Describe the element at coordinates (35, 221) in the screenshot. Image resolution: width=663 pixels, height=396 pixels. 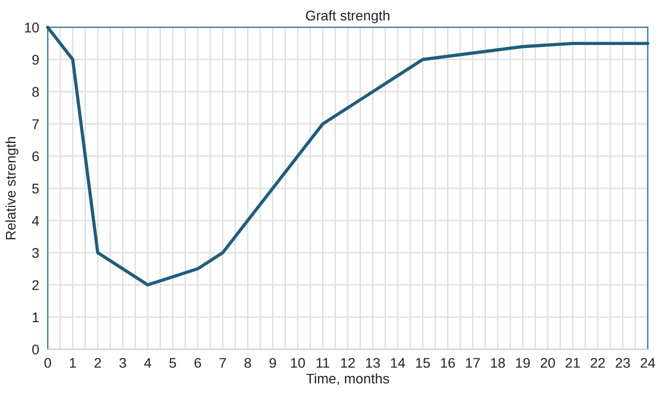
I see `y-tick-label: 4` at that location.